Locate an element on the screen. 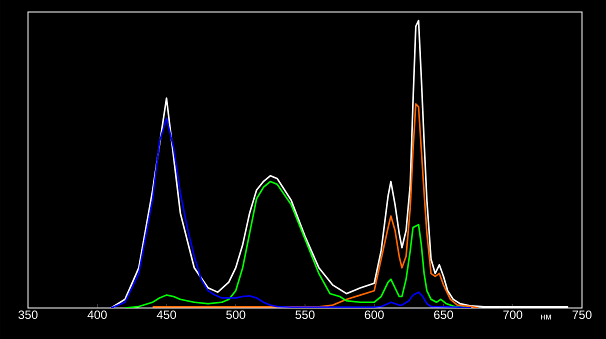 This screenshot has height=339, width=606. x-axis-title: нм is located at coordinates (546, 317).